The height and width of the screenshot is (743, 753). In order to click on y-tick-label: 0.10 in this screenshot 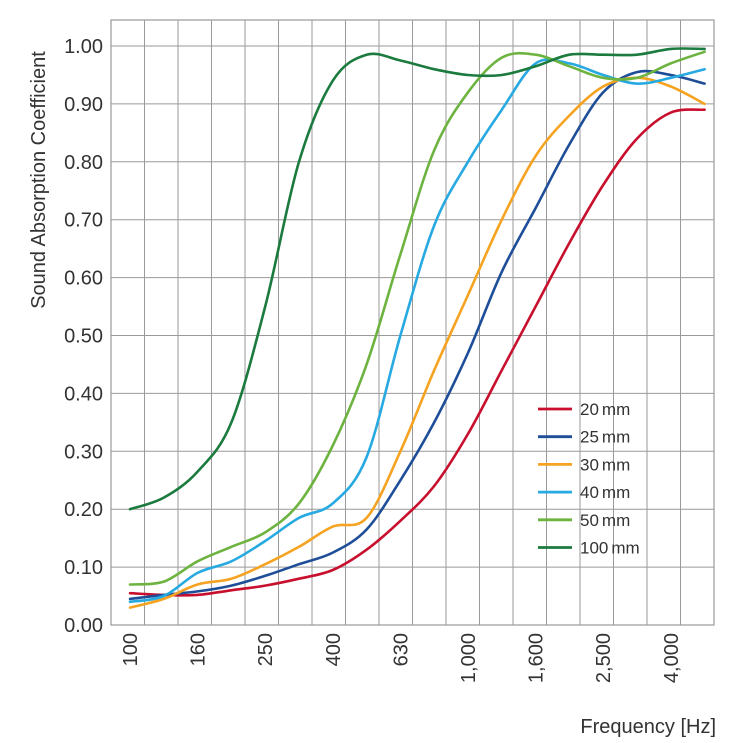, I will do `click(83, 568)`.